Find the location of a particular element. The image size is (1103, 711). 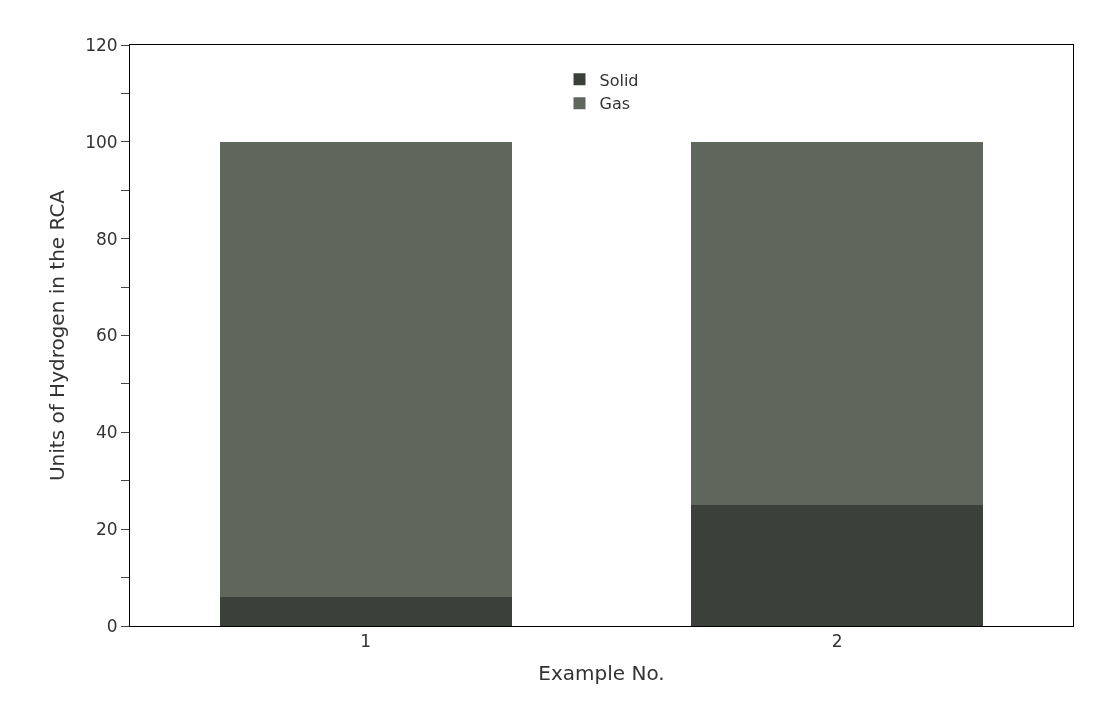

legend-label: Solid is located at coordinates (619, 80).